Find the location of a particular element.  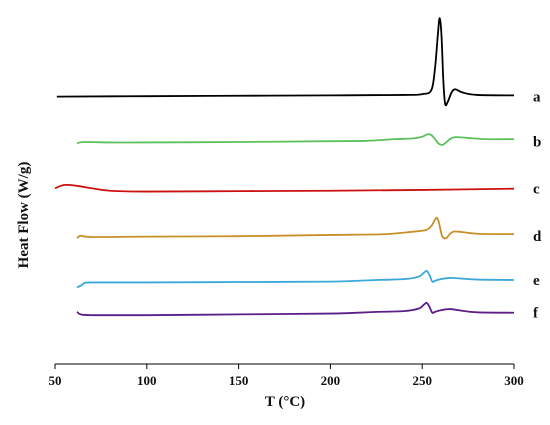

series-label-a: a is located at coordinates (537, 98).